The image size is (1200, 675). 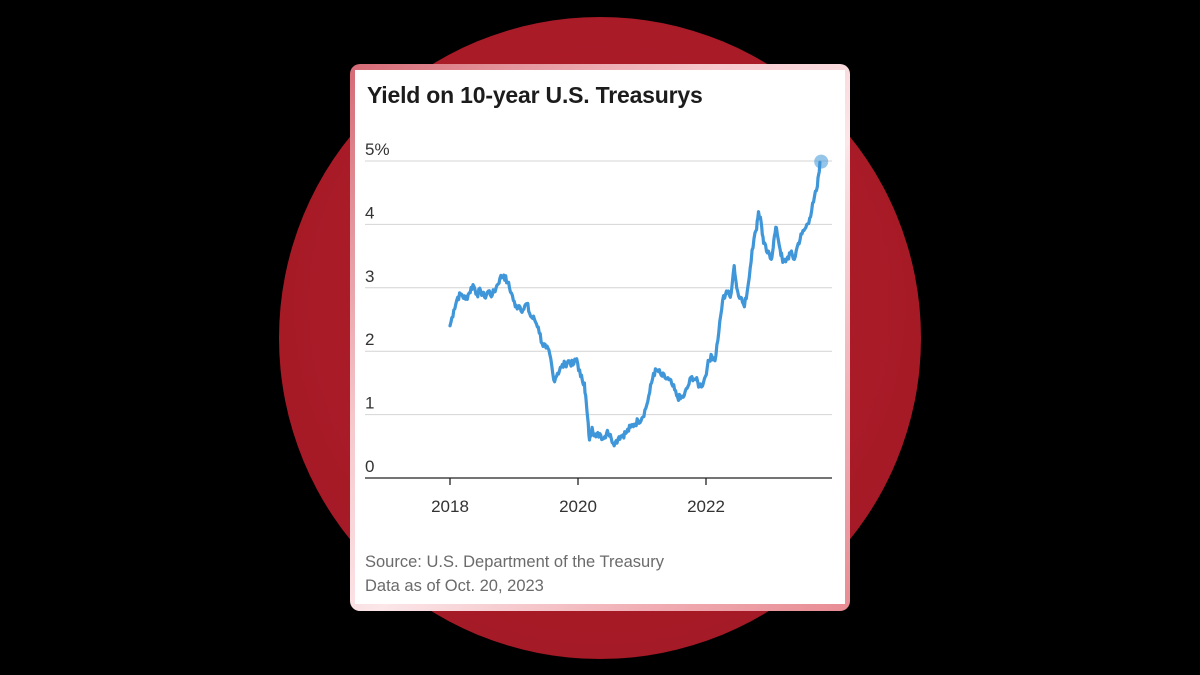 I want to click on yield-line, so click(x=635, y=304).